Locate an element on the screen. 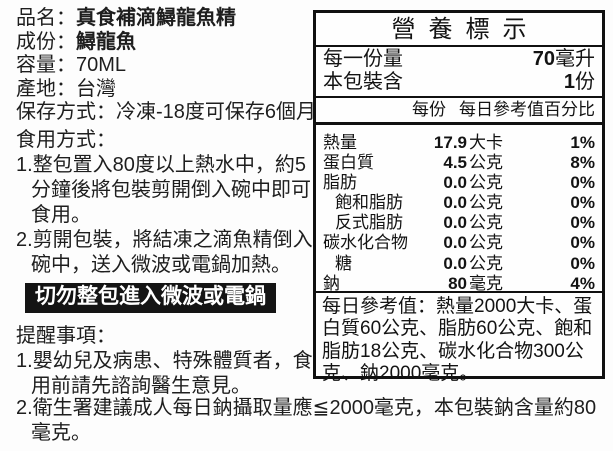  usage-step: 1.整包置入80度以上熱水中，約5分鐘後將包裝剪開倒入碗中即可食用。 is located at coordinates (166, 190).